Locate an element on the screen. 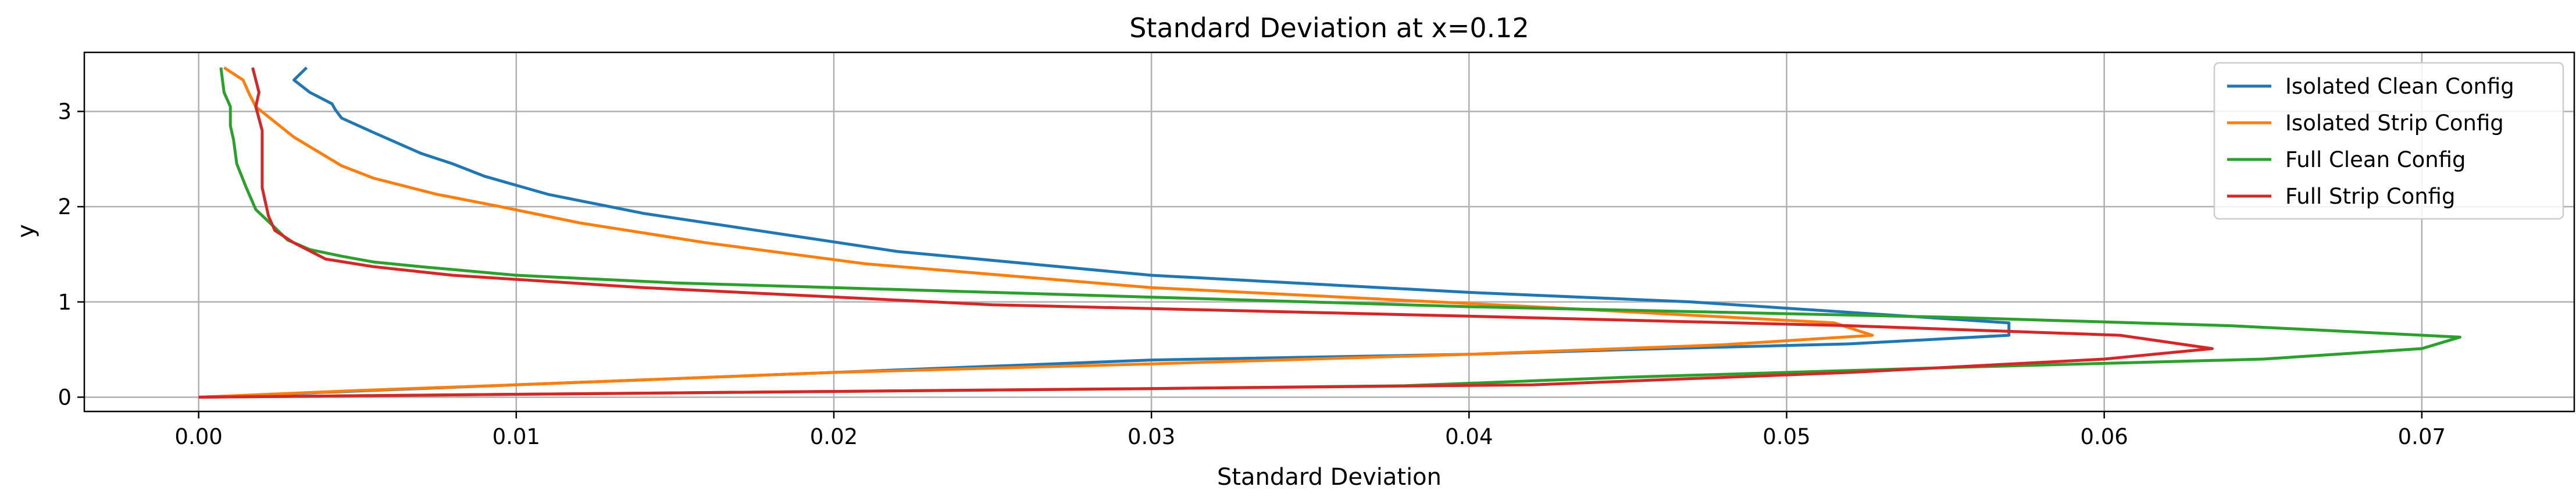 This screenshot has width=2576, height=504. legend-entry: Full Strip Config is located at coordinates (2370, 196).